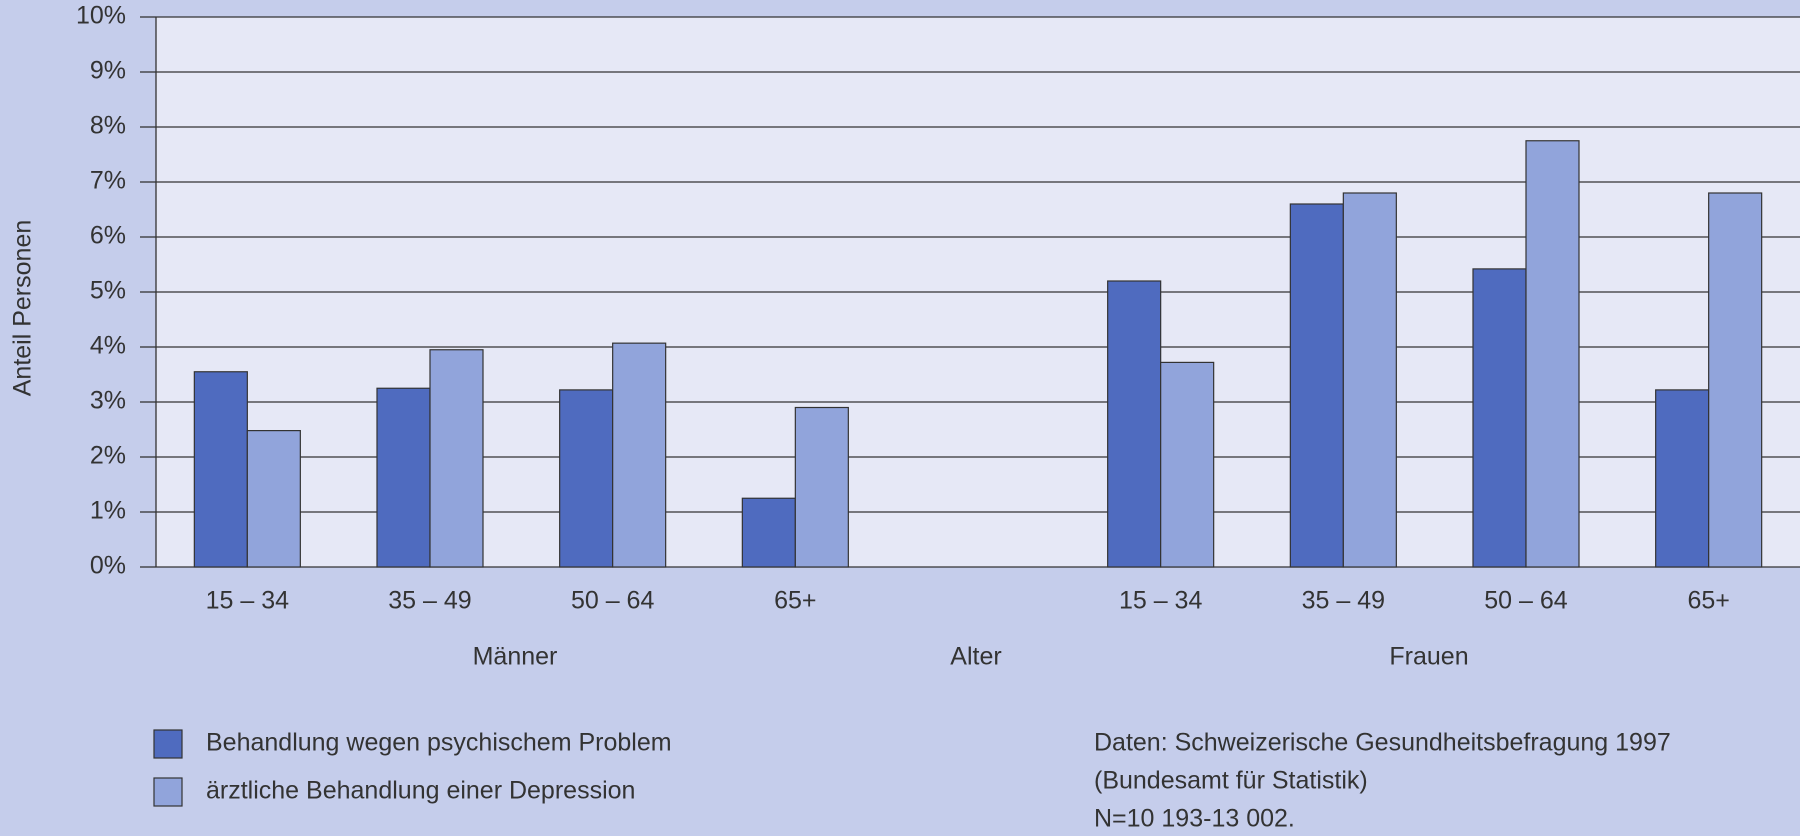  What do you see at coordinates (515, 657) in the screenshot?
I see `group-label: Männer` at bounding box center [515, 657].